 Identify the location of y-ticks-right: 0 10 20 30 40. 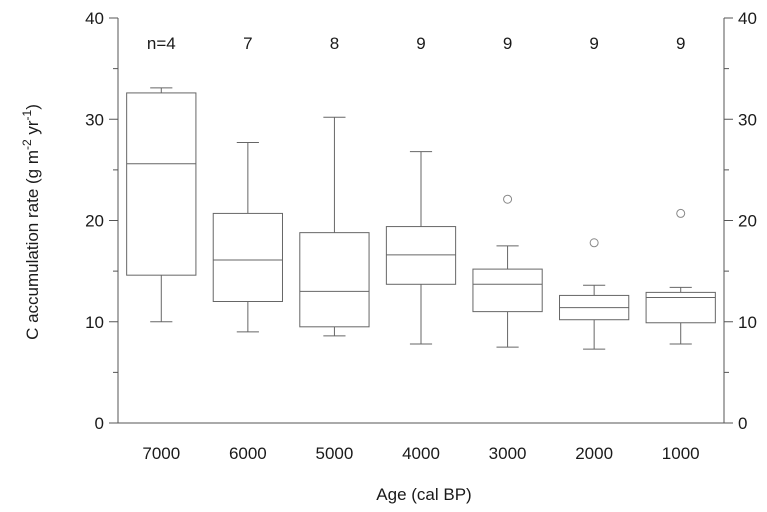
(740, 221).